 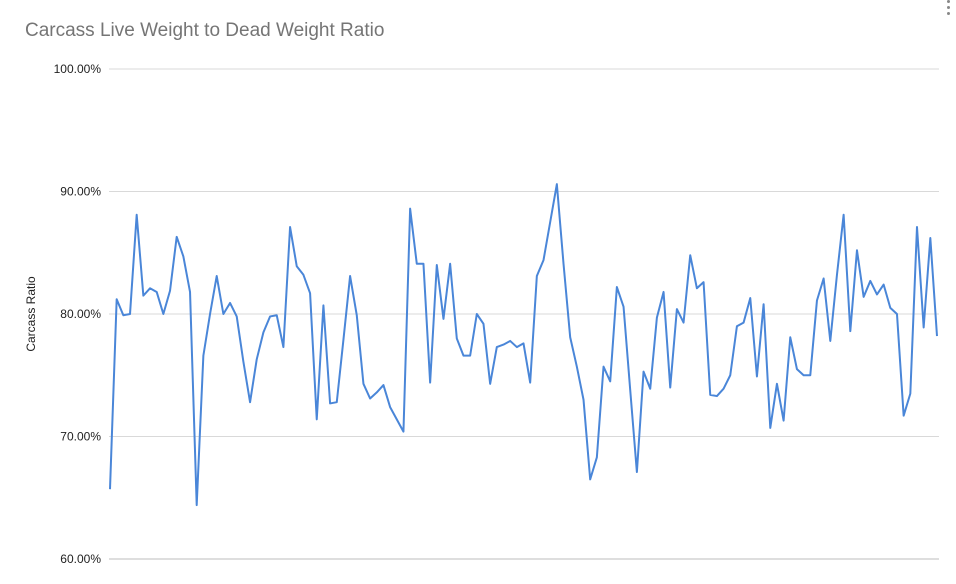 What do you see at coordinates (949, 9) in the screenshot?
I see `more-options-icon` at bounding box center [949, 9].